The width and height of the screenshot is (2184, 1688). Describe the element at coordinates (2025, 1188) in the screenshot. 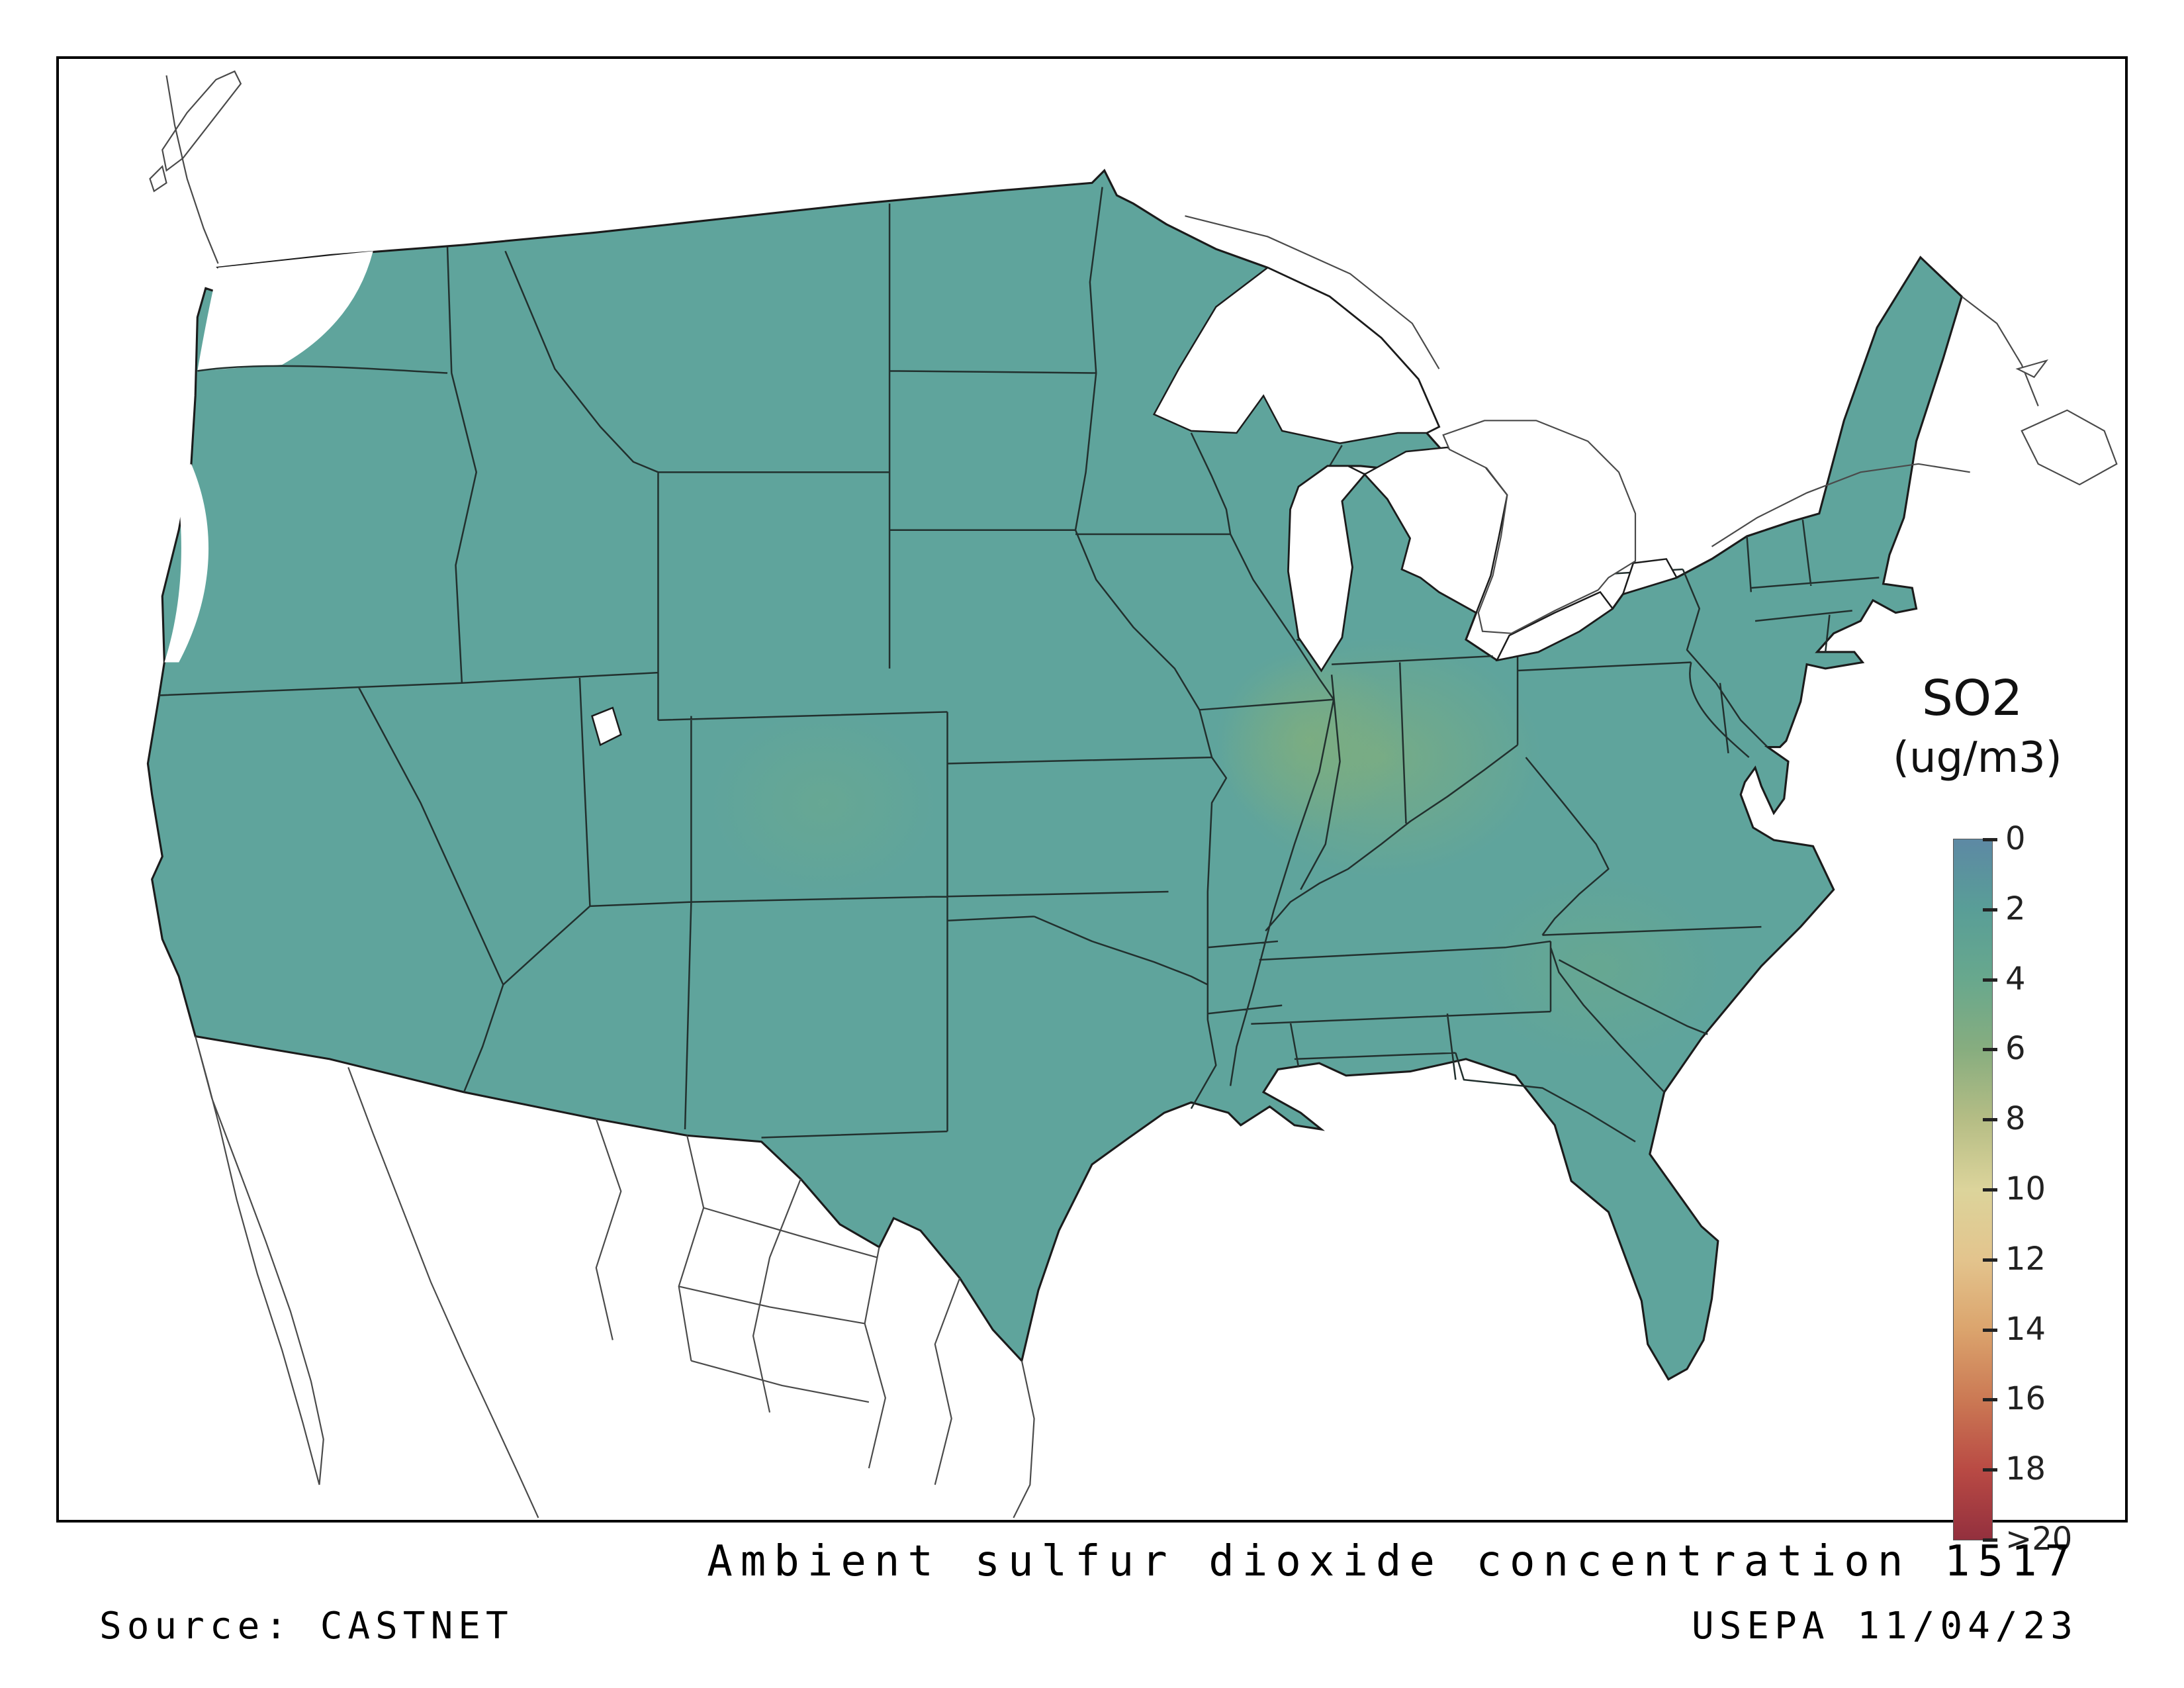

I see `colorbar-tick-label: 10` at that location.